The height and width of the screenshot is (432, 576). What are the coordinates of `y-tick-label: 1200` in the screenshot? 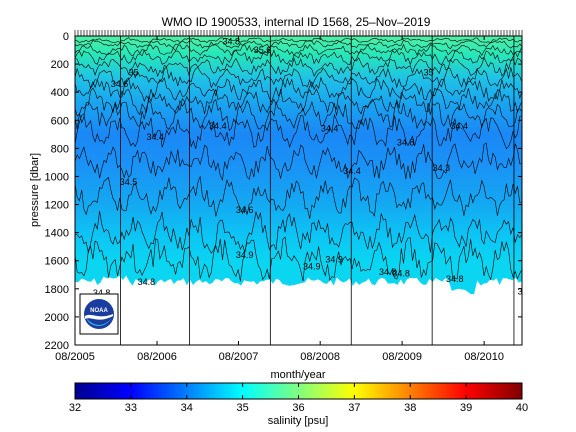 It's located at (57, 206).